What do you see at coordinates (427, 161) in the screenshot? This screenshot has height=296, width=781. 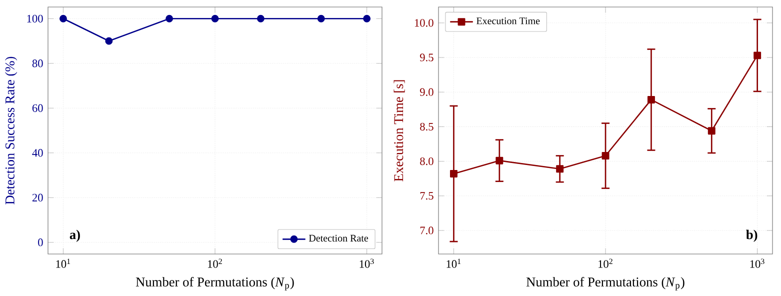 I see `y-tick-label: 8.0` at bounding box center [427, 161].